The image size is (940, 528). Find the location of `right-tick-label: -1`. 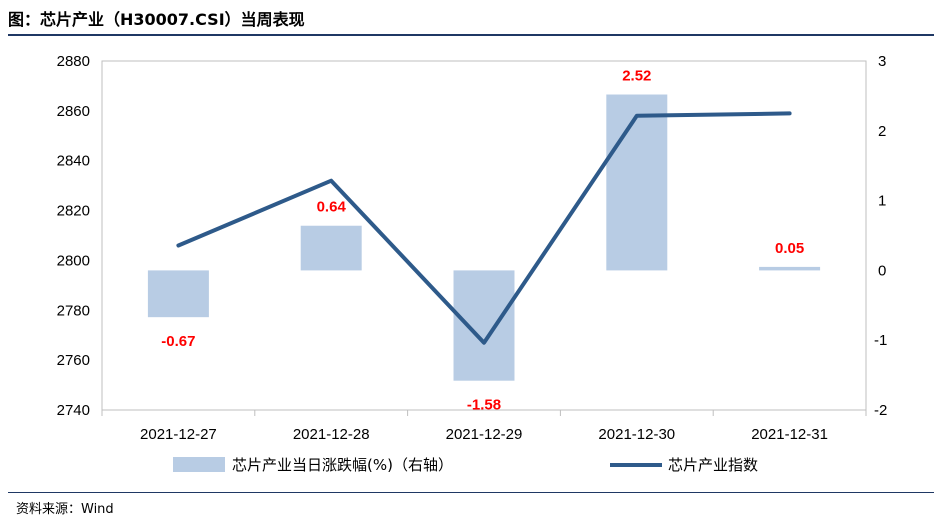

right-tick-label: -1 is located at coordinates (880, 340).